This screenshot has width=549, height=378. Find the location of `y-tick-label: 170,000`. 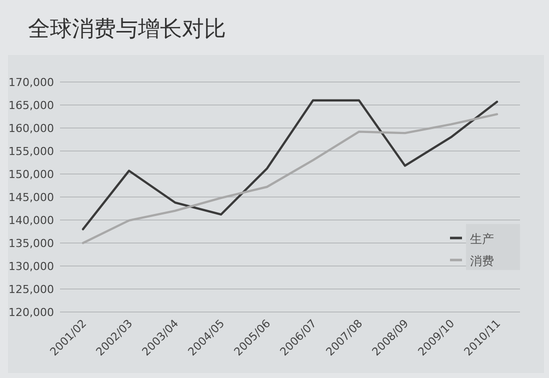

y-tick-label: 170,000 is located at coordinates (31, 82).